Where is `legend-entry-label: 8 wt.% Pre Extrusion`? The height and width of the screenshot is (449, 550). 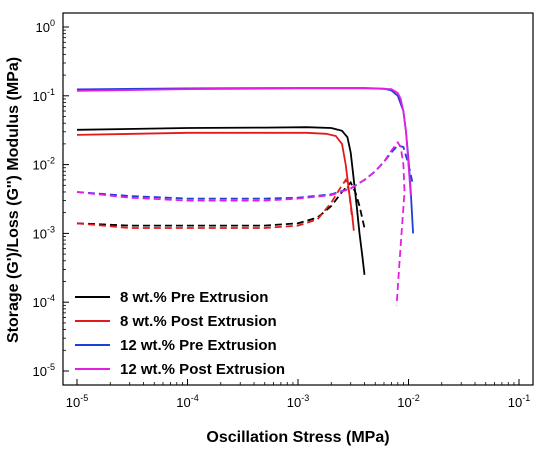
legend-entry-label: 8 wt.% Pre Extrusion is located at coordinates (194, 297).